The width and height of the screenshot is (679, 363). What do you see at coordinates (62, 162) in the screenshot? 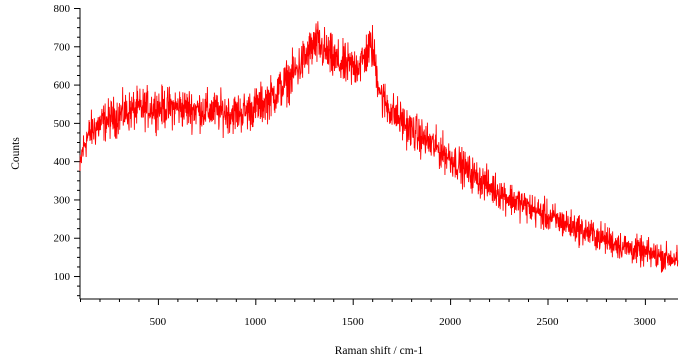
I see `y-tick-label: 400` at bounding box center [62, 162].